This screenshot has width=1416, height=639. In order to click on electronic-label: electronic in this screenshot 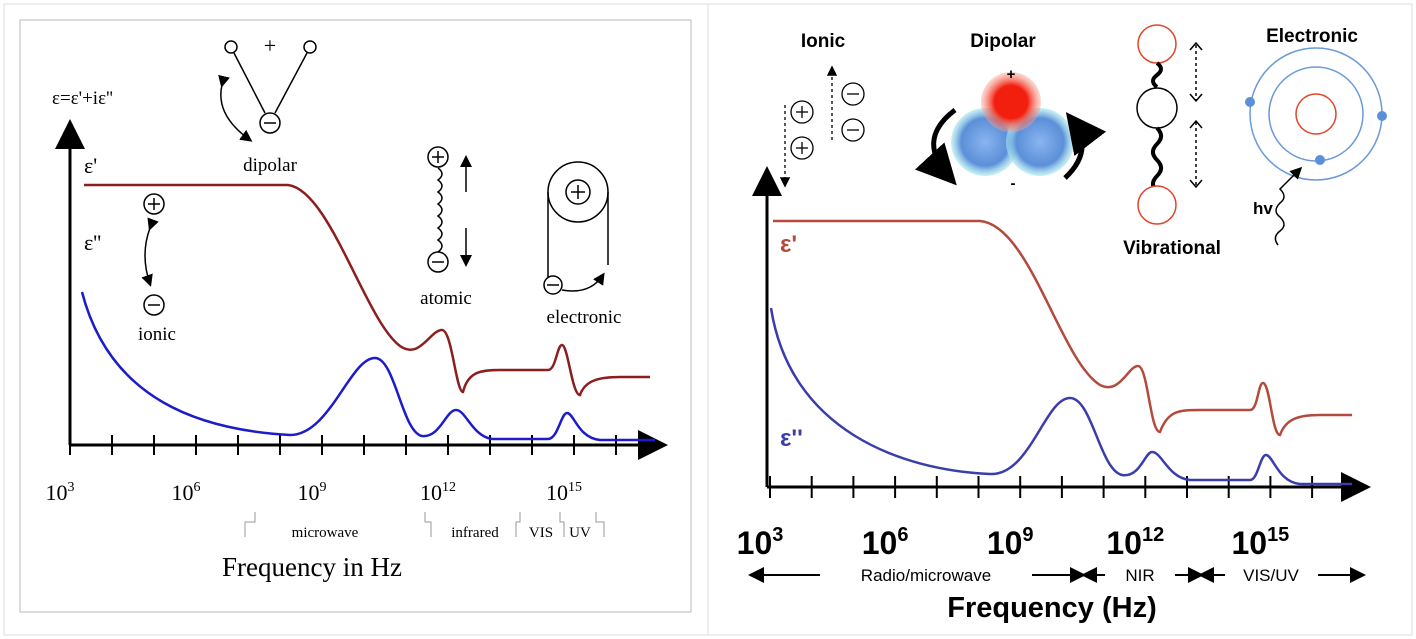, I will do `click(584, 317)`.